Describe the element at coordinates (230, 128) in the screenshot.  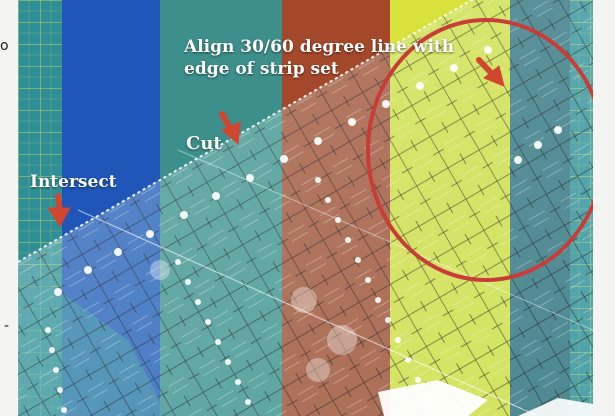
I see `cut-arrow` at that location.